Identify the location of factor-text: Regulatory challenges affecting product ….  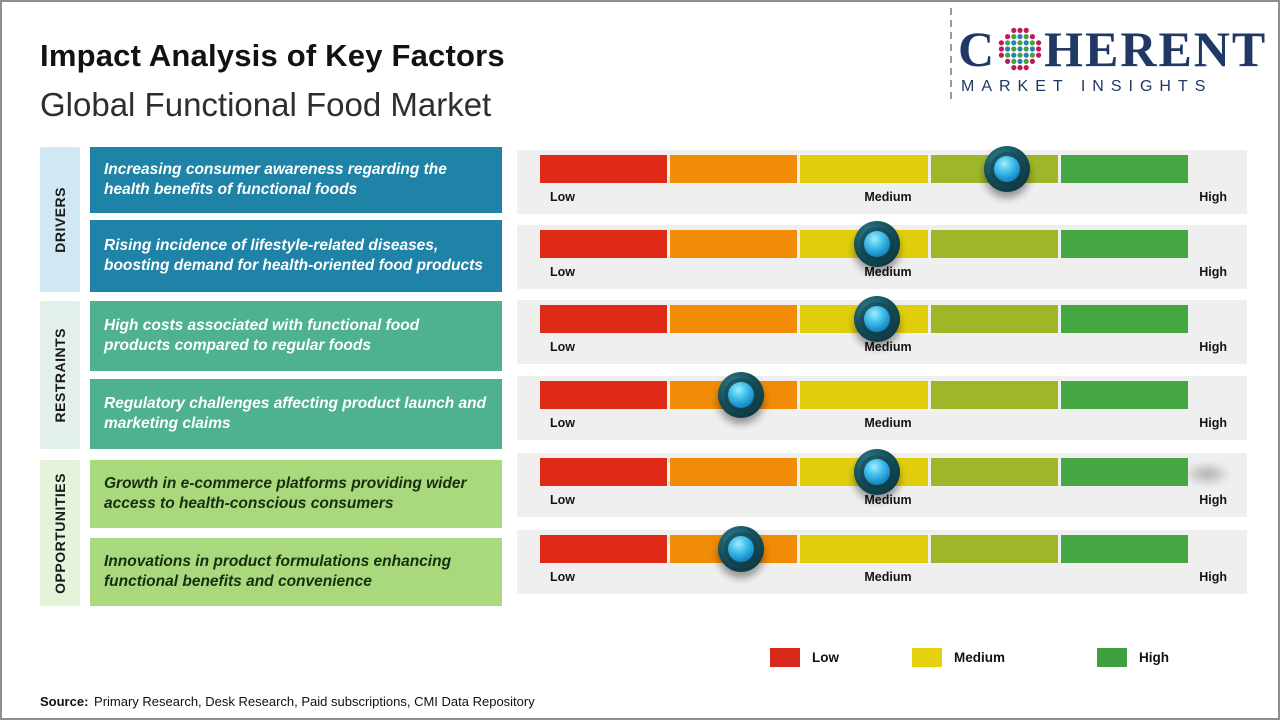
(295, 413).